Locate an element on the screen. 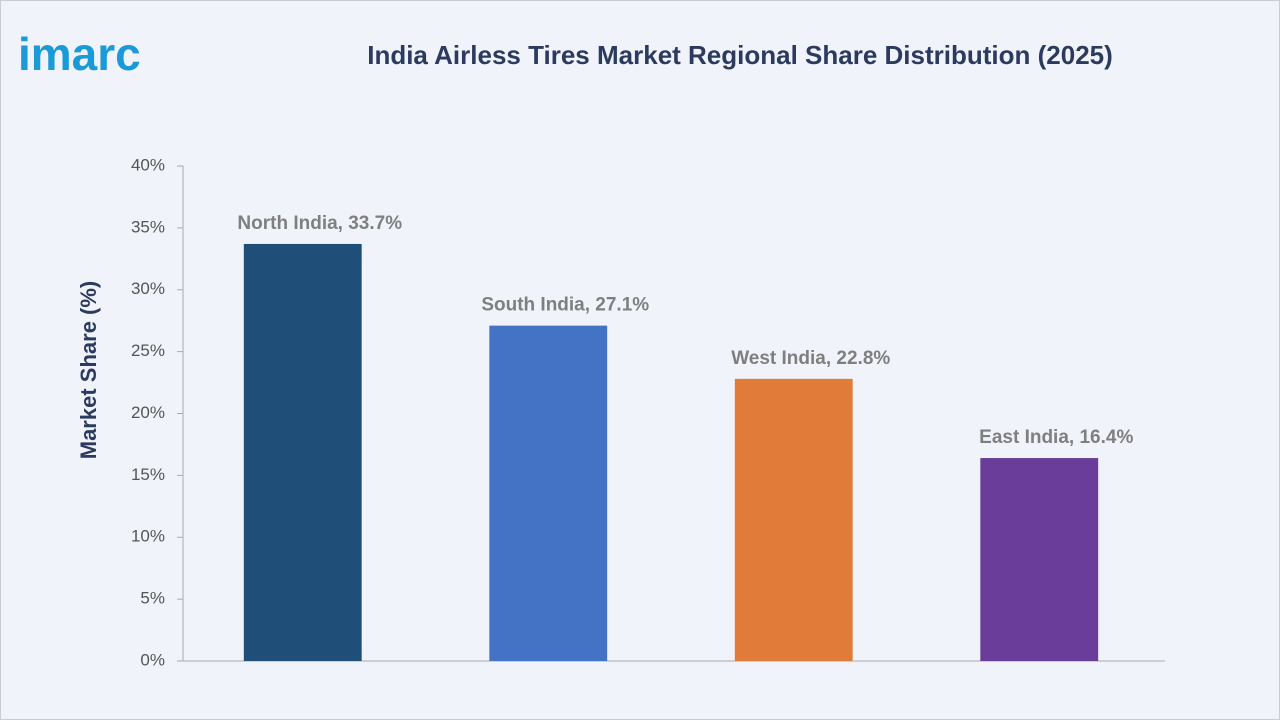  y-tick-label: 0% is located at coordinates (152, 659).